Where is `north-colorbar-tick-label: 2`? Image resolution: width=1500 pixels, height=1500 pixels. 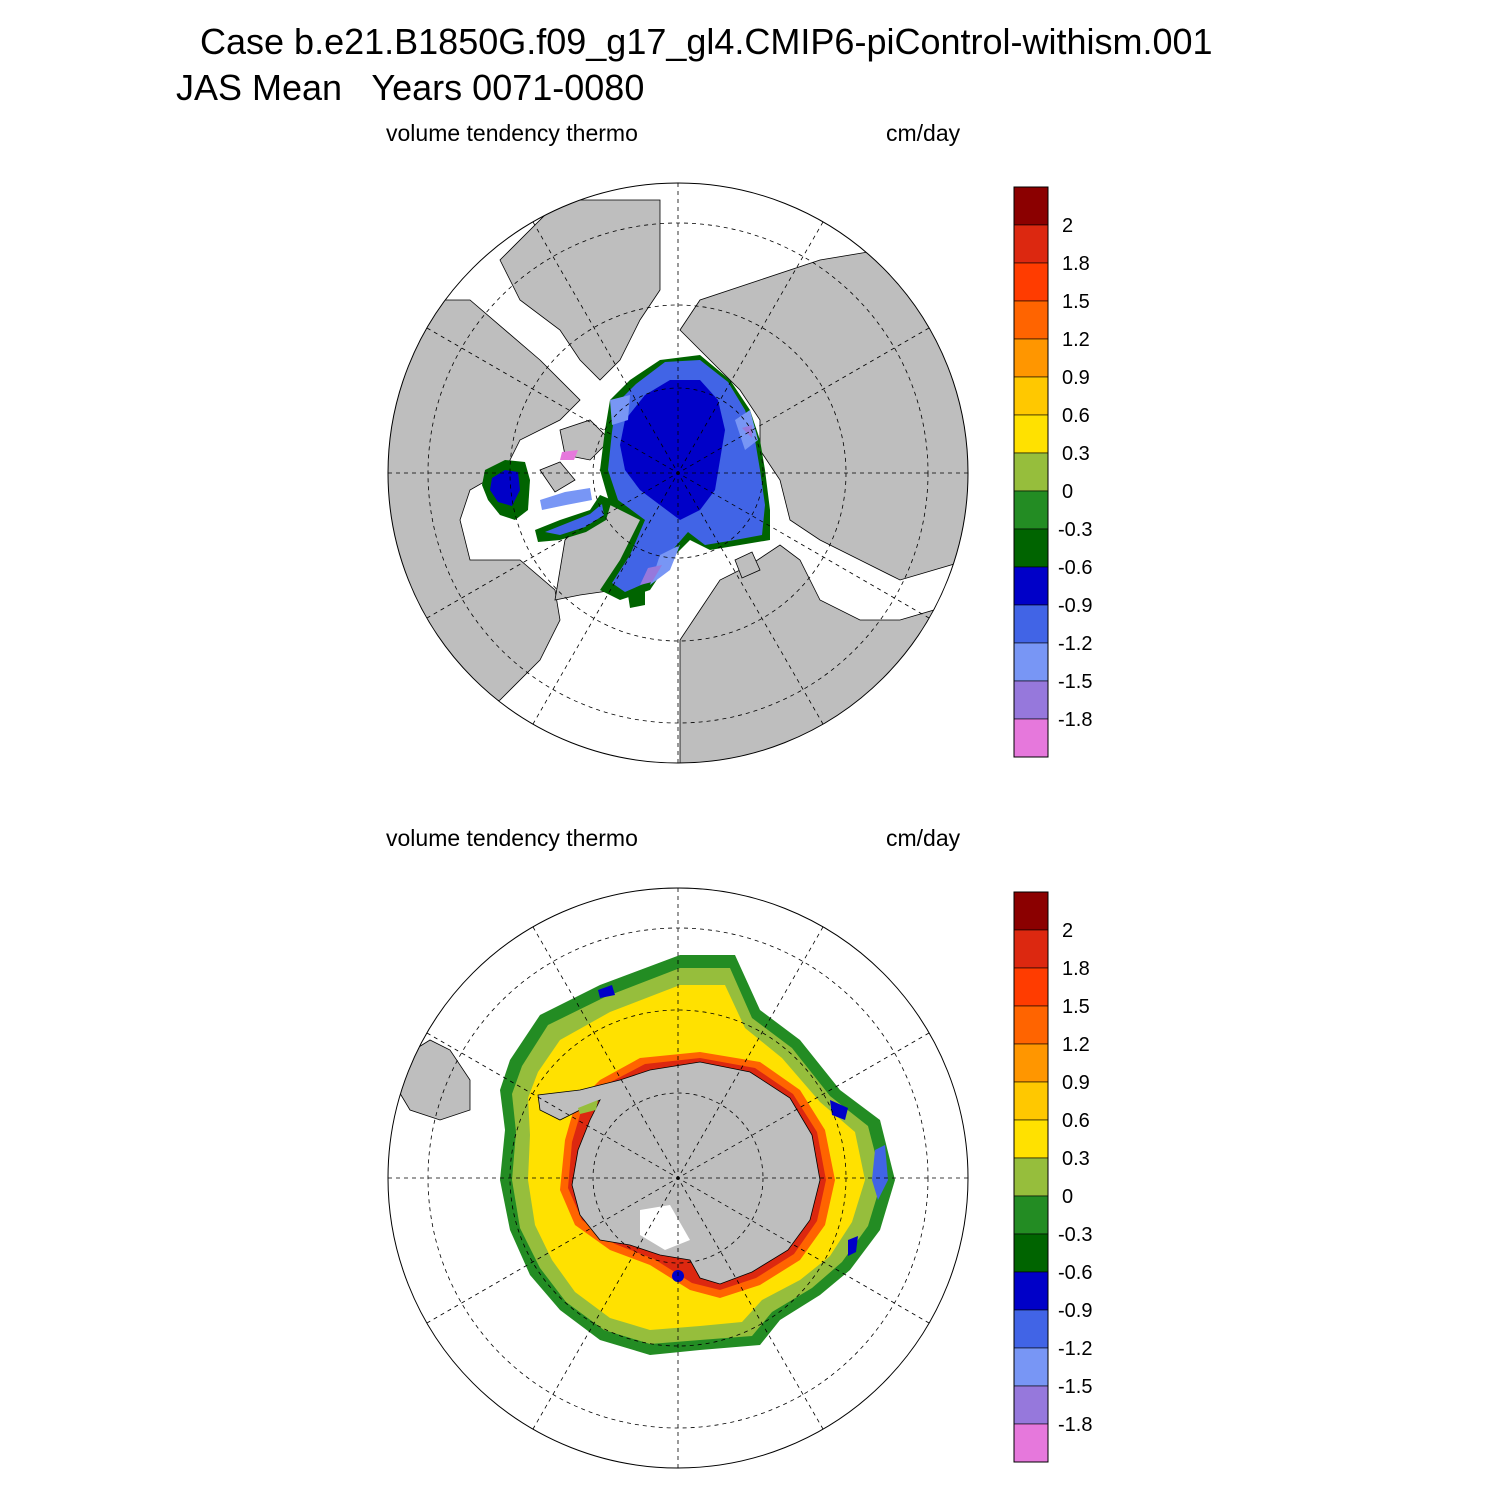
north-colorbar-tick-label: 2 is located at coordinates (1067, 226).